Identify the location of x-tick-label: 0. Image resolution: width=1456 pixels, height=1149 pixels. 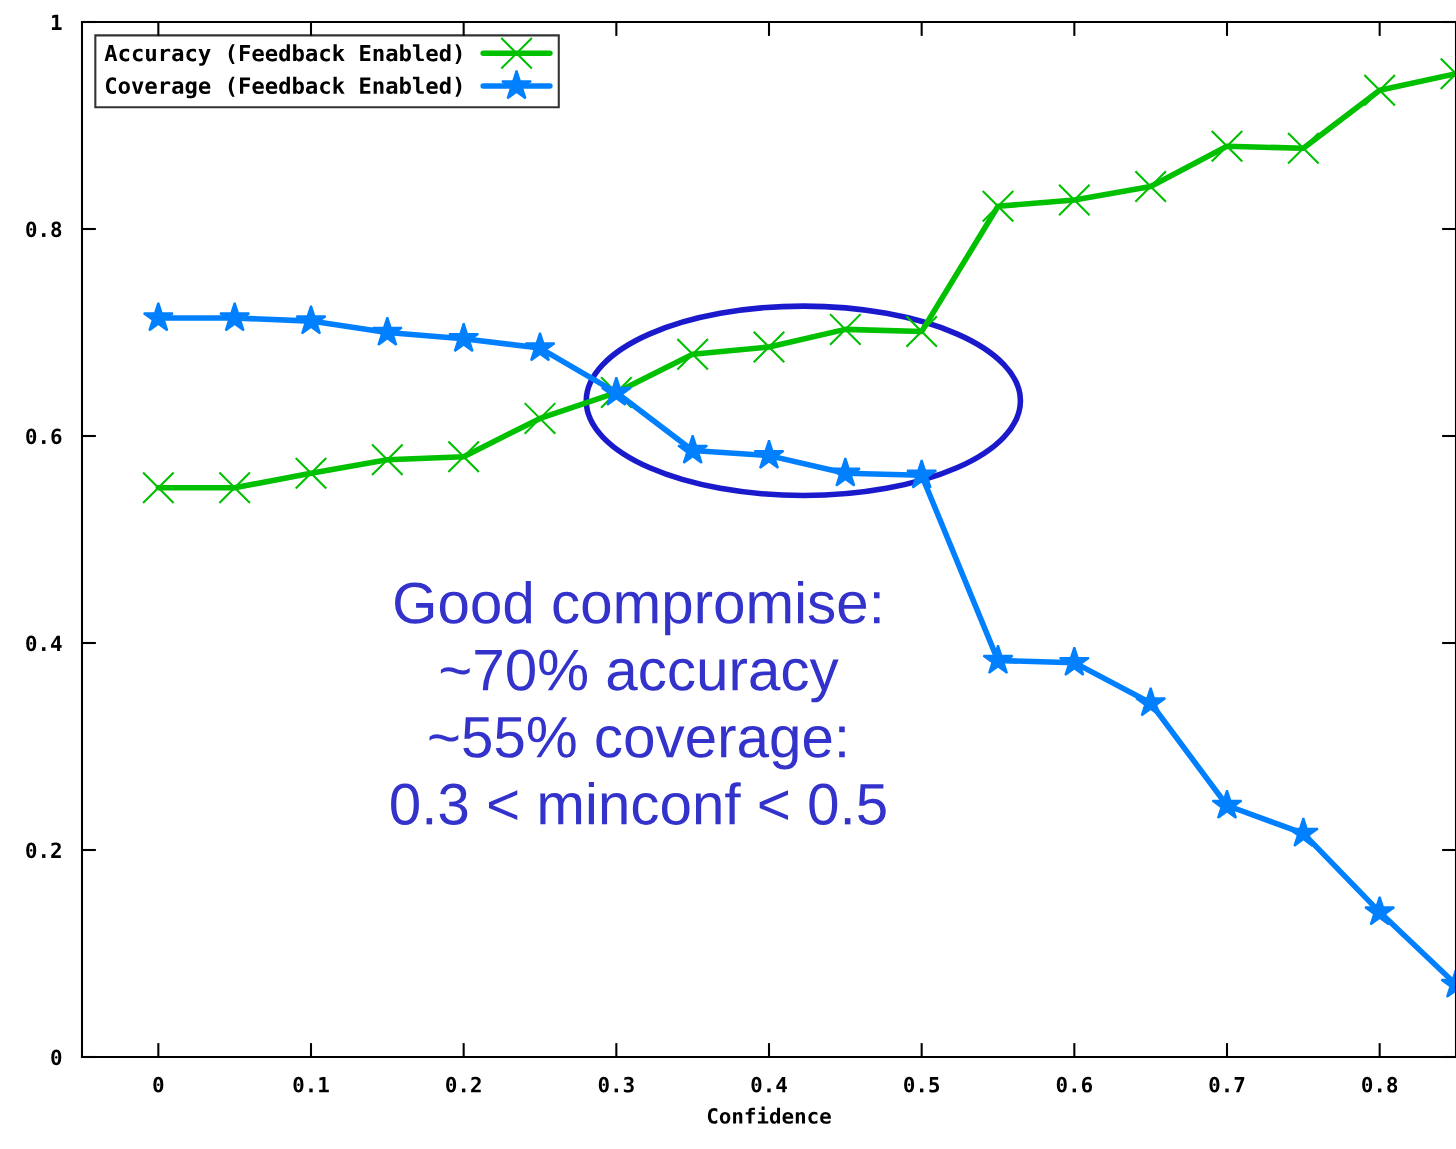
(158, 1084).